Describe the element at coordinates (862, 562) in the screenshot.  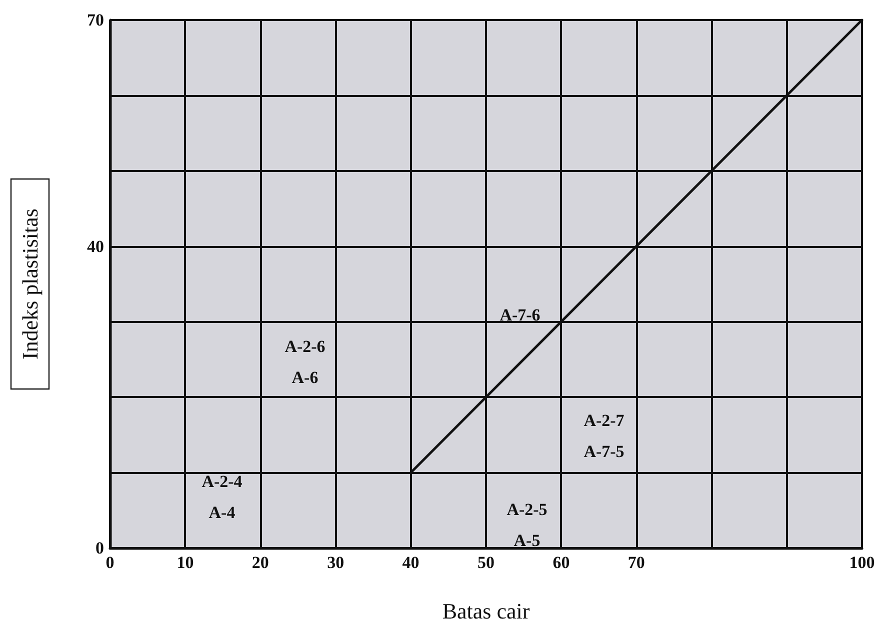
I see `x-tick-label: 100` at that location.